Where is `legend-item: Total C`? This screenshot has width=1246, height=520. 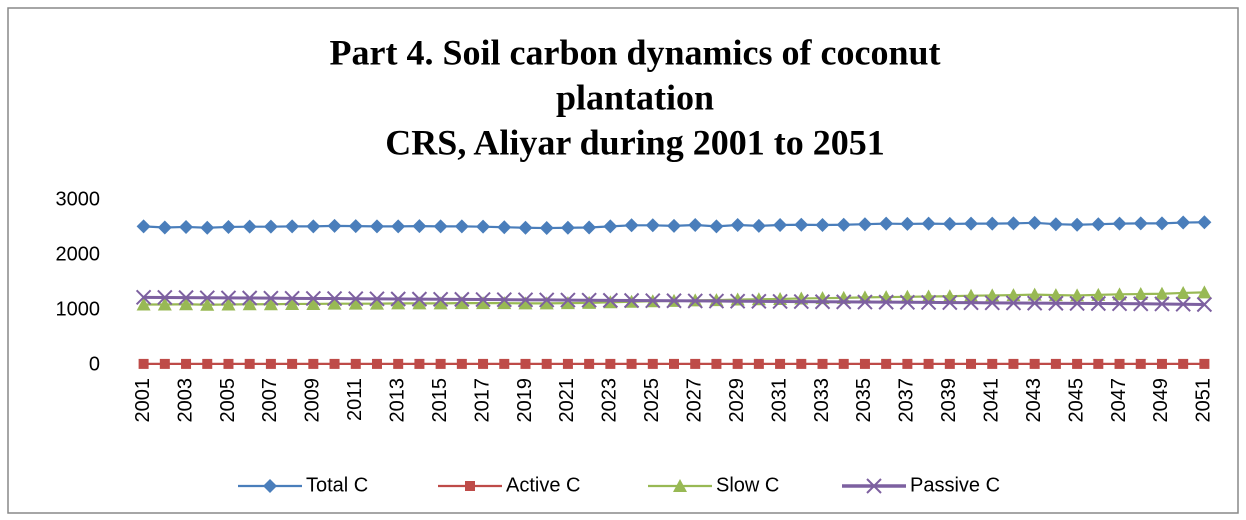
legend-item: Total C is located at coordinates (303, 485).